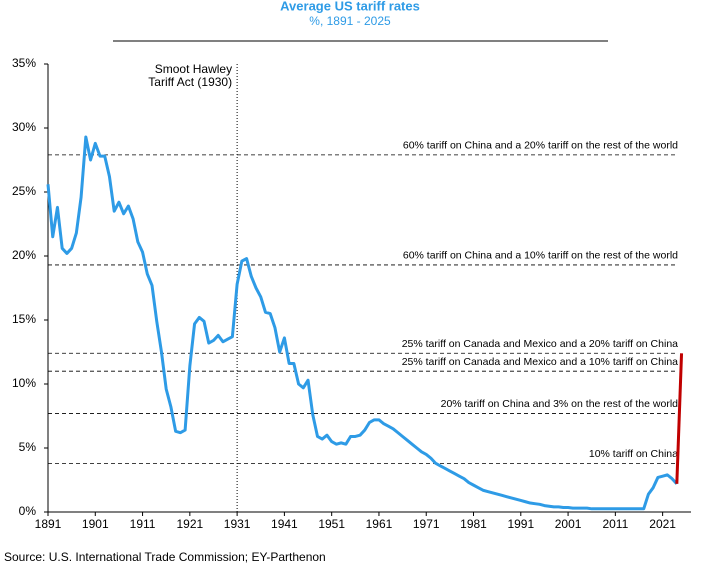 The image size is (720, 572). I want to click on x-tick-label: 1961, so click(379, 524).